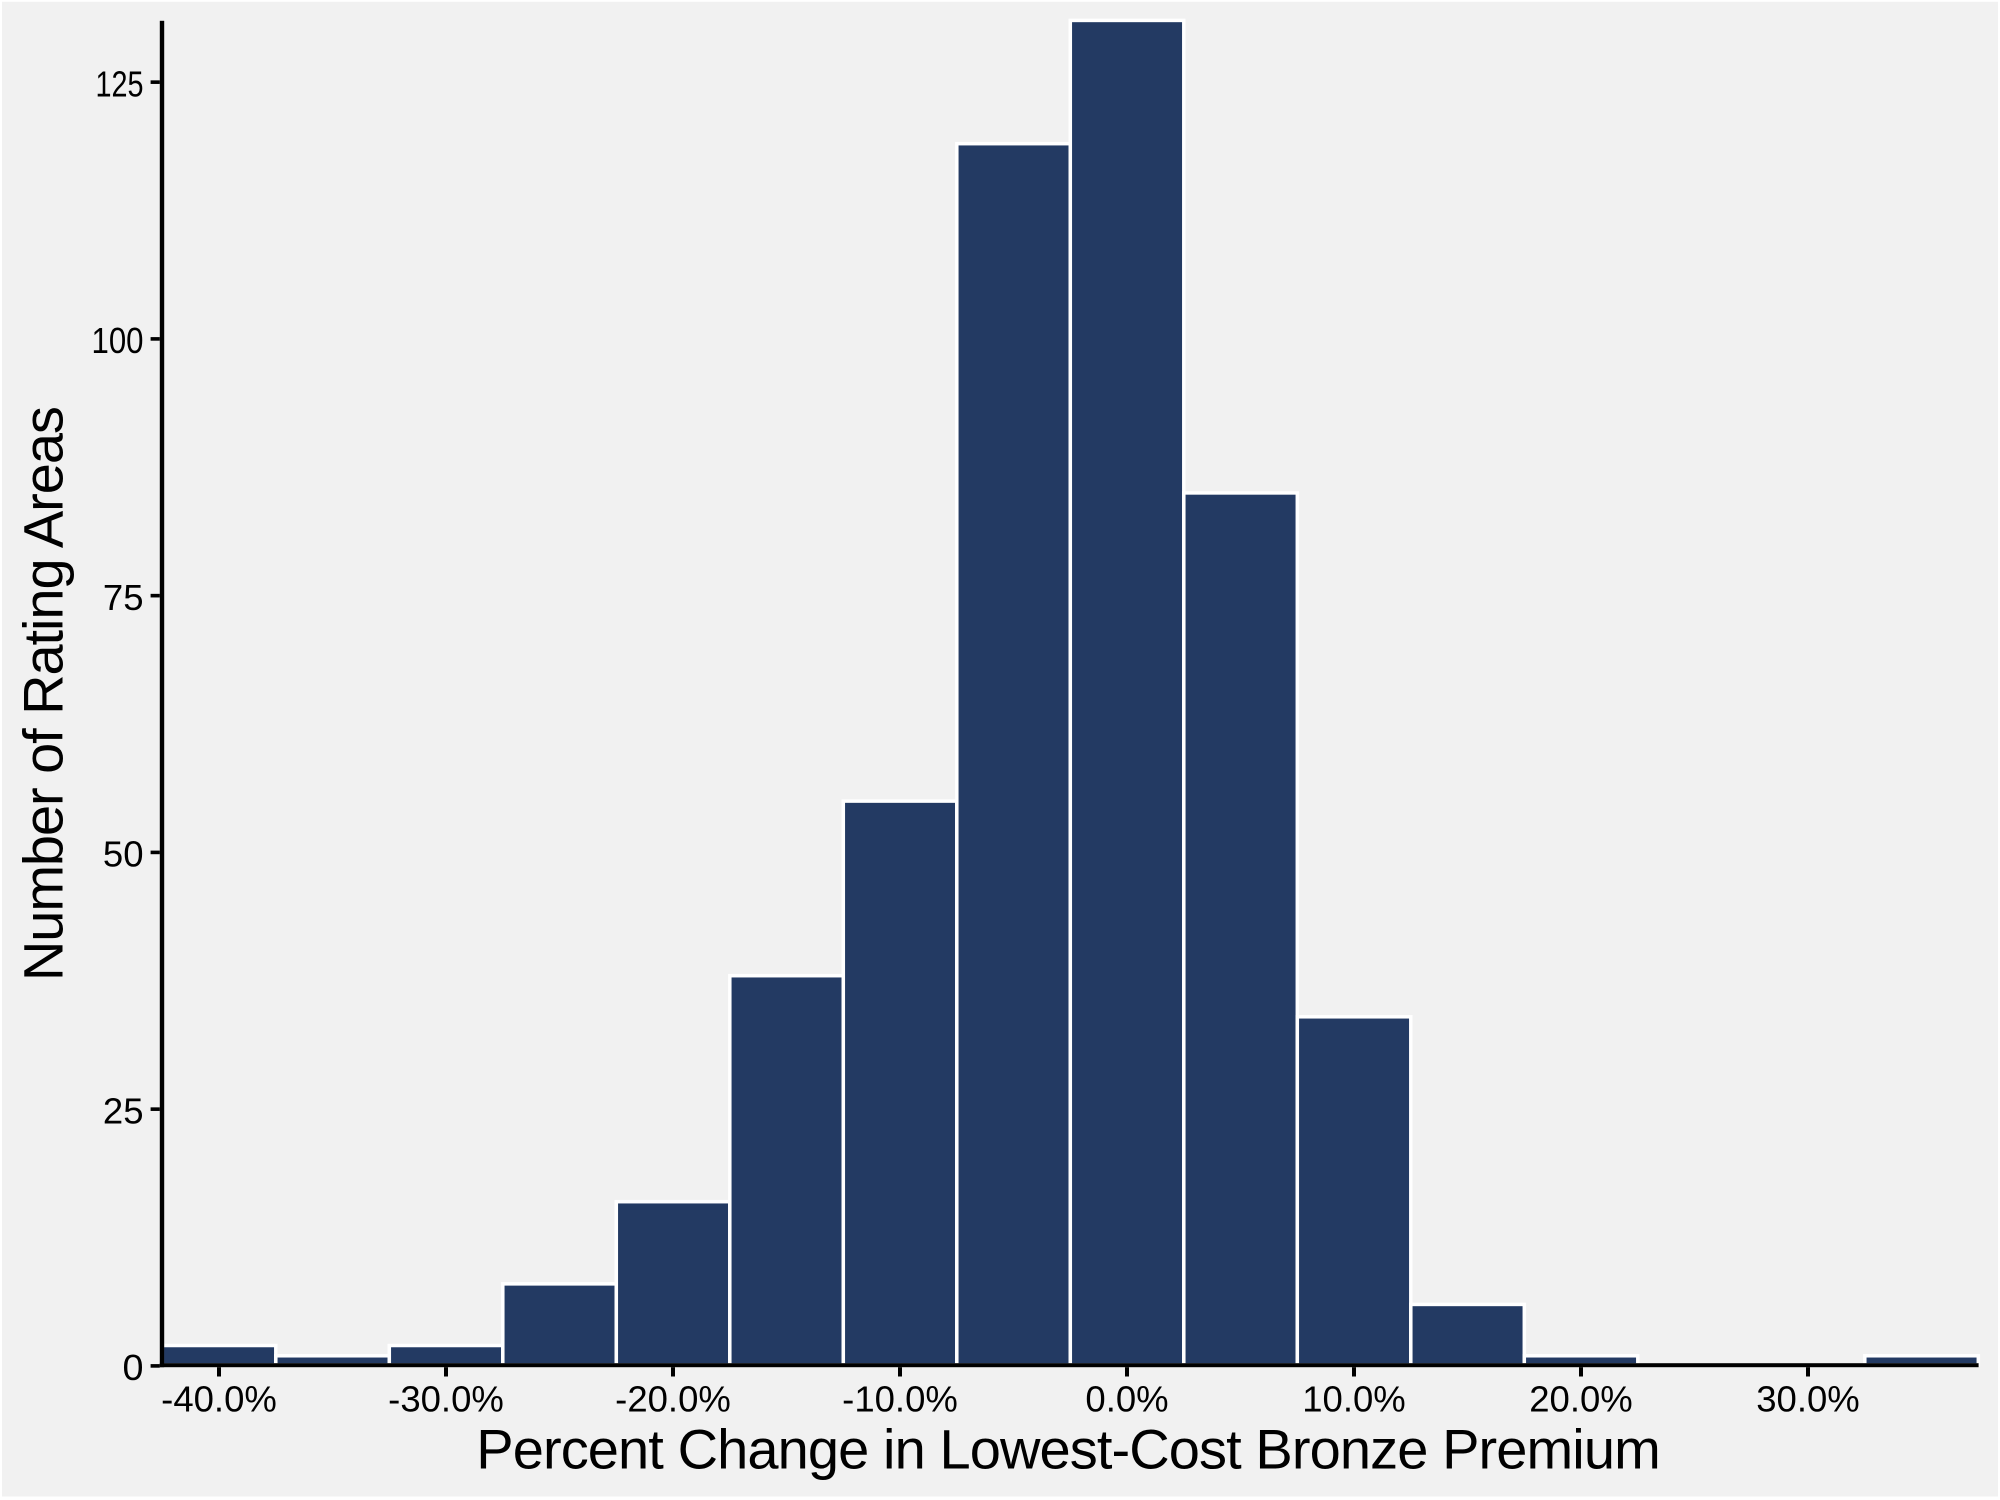 The width and height of the screenshot is (2000, 1500). I want to click on svg-text: 75, so click(123, 597).